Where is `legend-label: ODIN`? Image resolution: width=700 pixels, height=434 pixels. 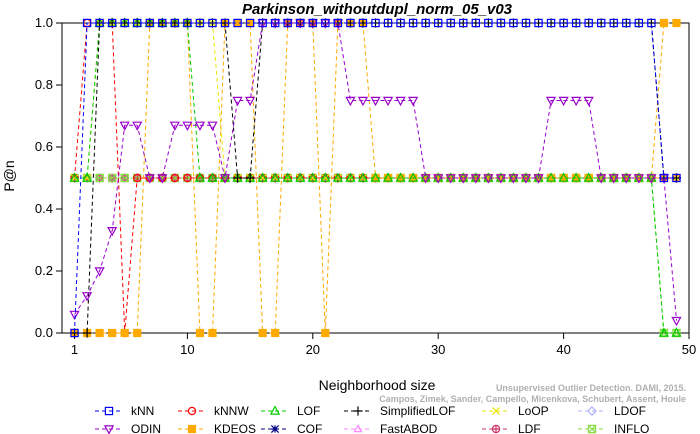 legend-label: ODIN is located at coordinates (146, 428).